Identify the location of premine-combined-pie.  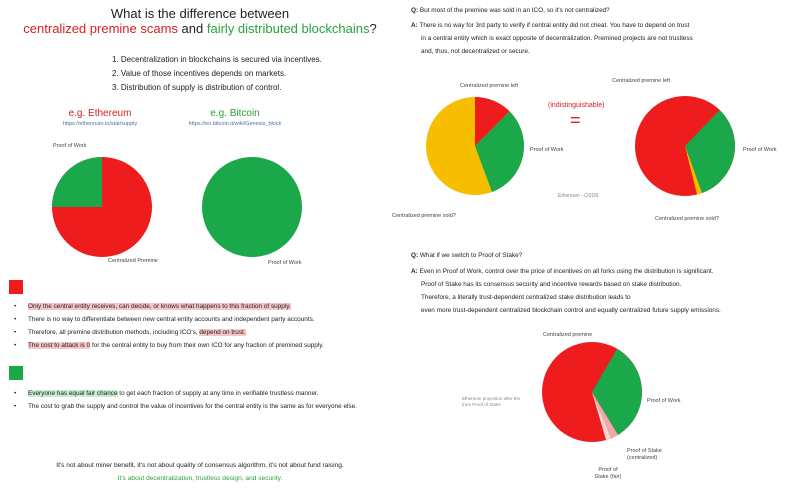
(685, 146).